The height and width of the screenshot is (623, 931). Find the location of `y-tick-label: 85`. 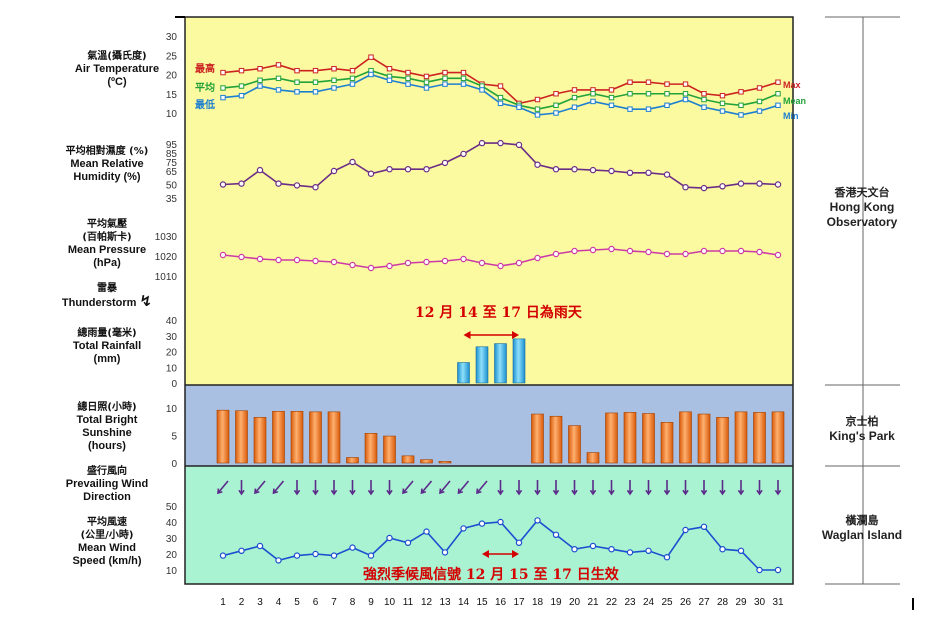

y-tick-label: 85 is located at coordinates (172, 154).